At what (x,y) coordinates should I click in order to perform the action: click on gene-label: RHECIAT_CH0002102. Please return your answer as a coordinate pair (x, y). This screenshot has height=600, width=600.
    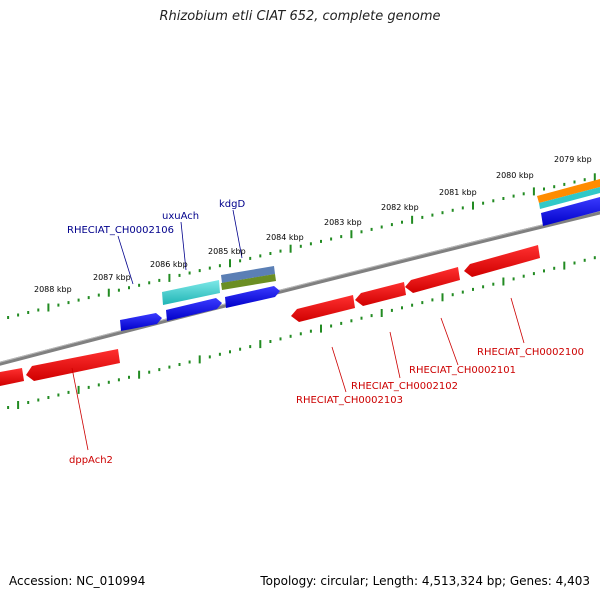
    Looking at the image, I should click on (404, 386).